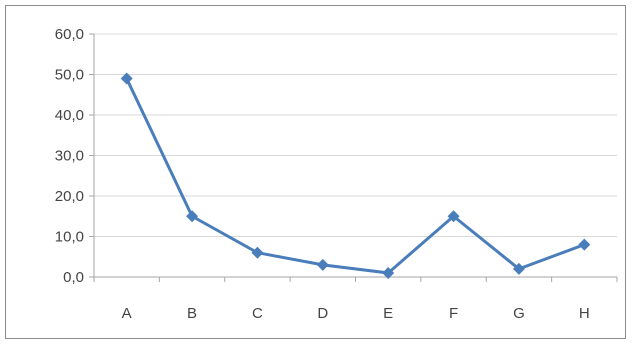  What do you see at coordinates (69, 75) in the screenshot?
I see `y-tick-label: 50,0` at bounding box center [69, 75].